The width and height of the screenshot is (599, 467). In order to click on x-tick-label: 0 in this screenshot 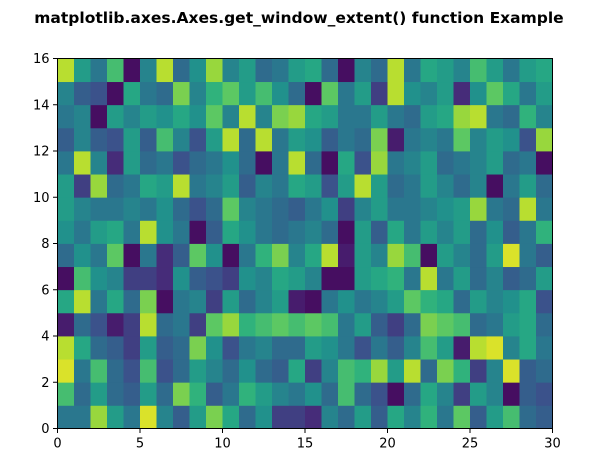, I will do `click(57, 444)`.